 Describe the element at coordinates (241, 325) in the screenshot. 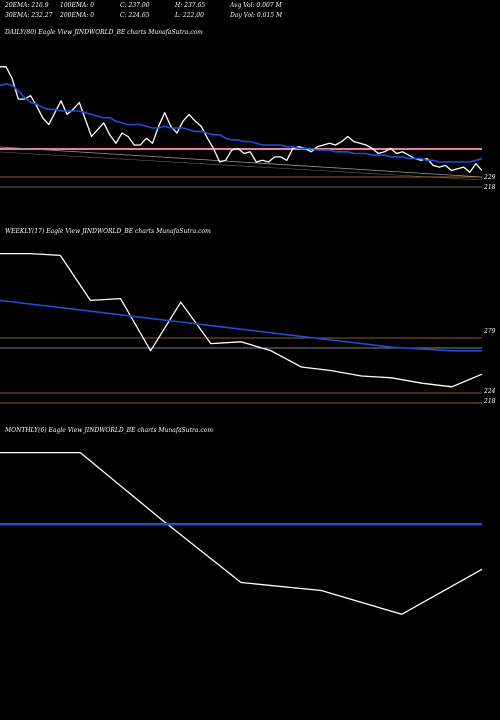

I see `weekly-ema-line` at that location.